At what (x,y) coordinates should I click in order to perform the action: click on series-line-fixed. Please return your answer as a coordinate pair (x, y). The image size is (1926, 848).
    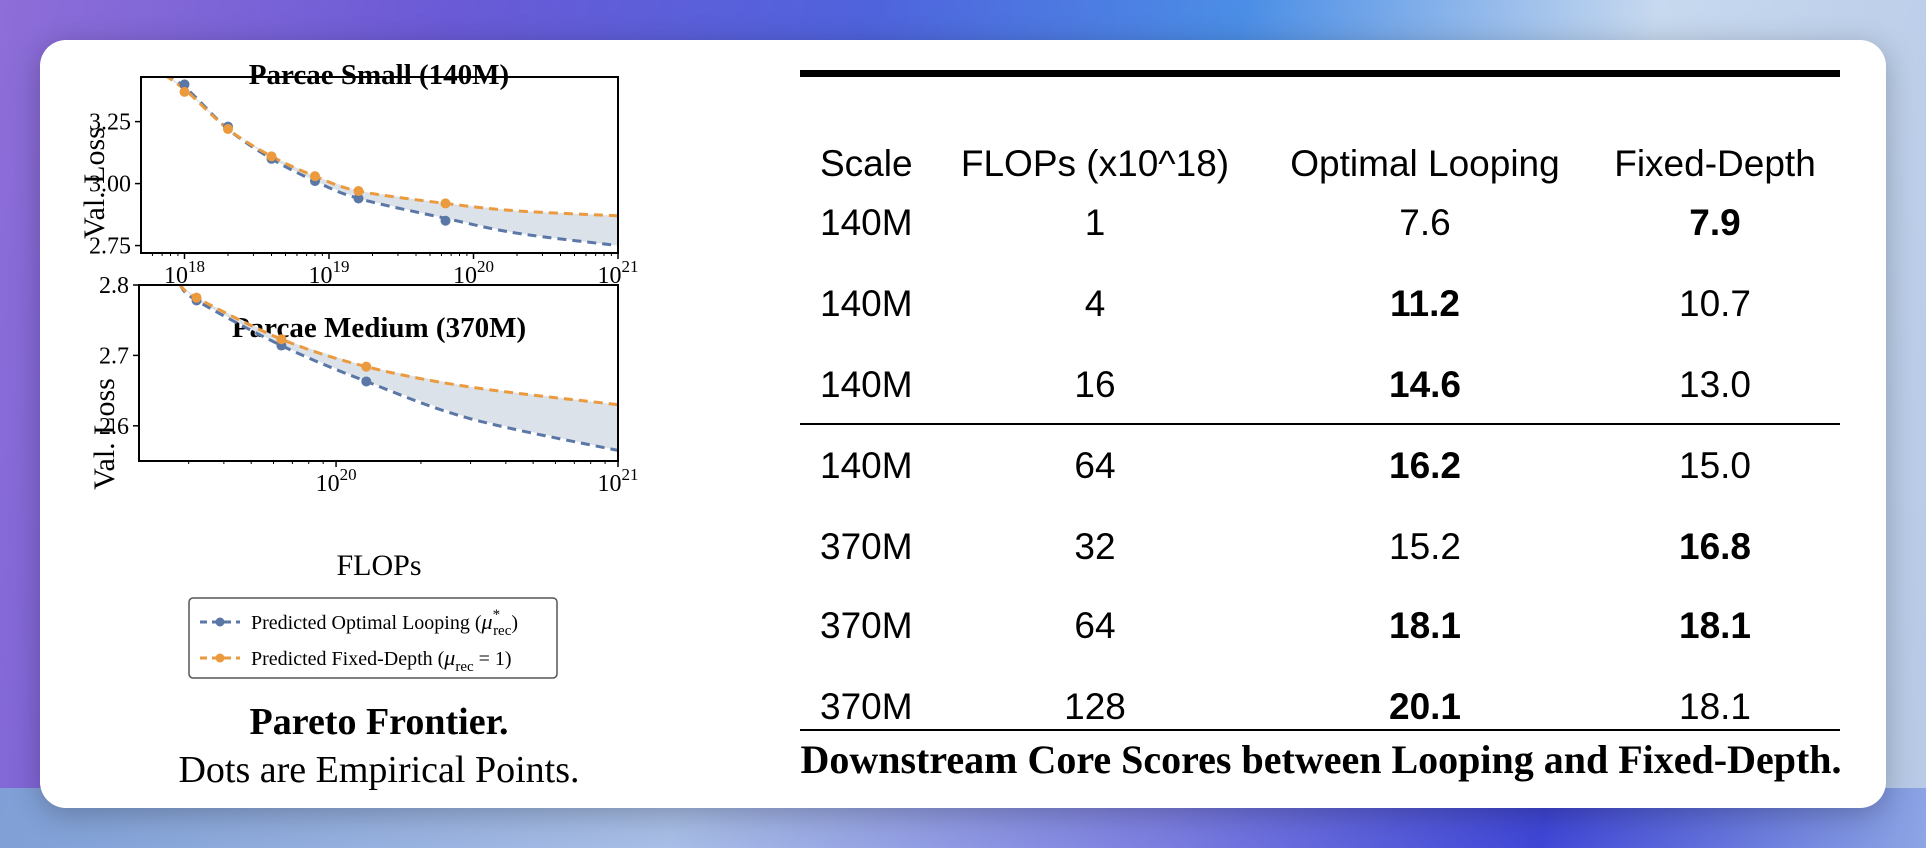
    Looking at the image, I should click on (391, 147).